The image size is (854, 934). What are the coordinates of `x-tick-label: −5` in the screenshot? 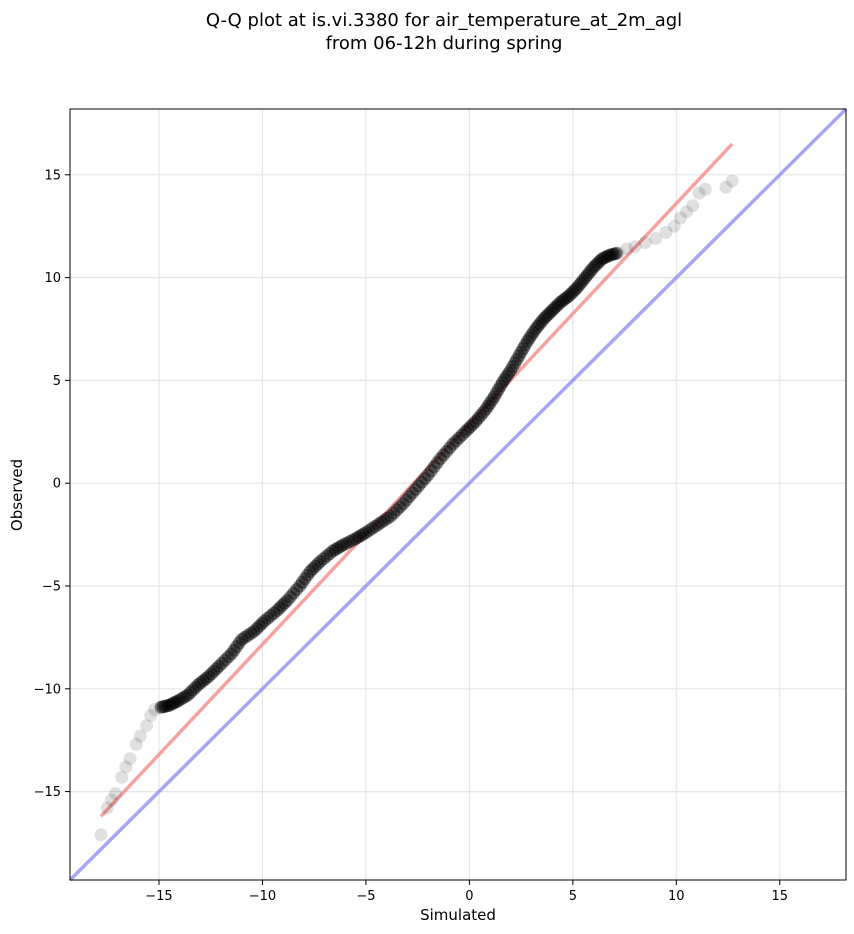 It's located at (365, 896).